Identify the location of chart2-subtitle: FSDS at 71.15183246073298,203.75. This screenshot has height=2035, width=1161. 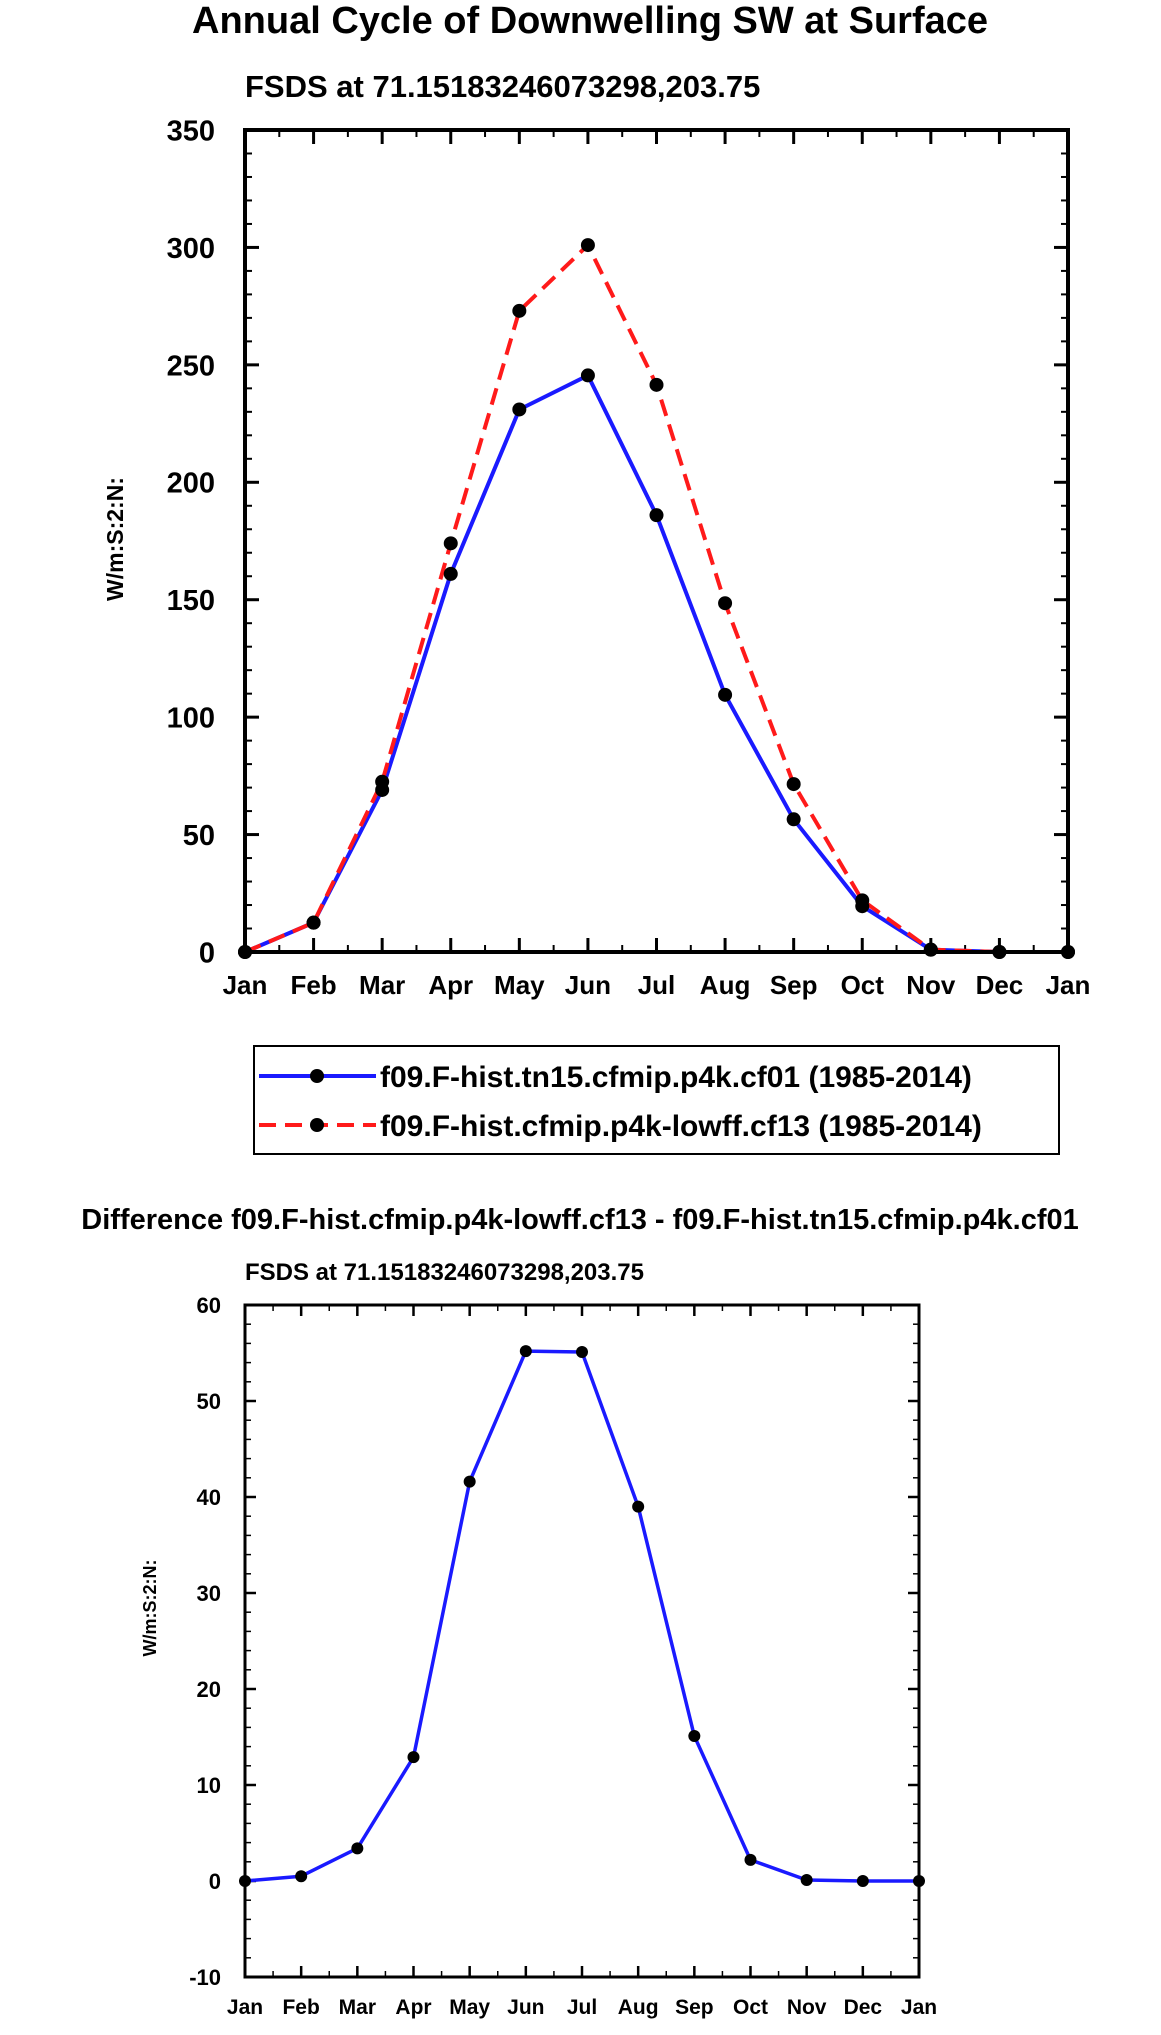
(444, 1272).